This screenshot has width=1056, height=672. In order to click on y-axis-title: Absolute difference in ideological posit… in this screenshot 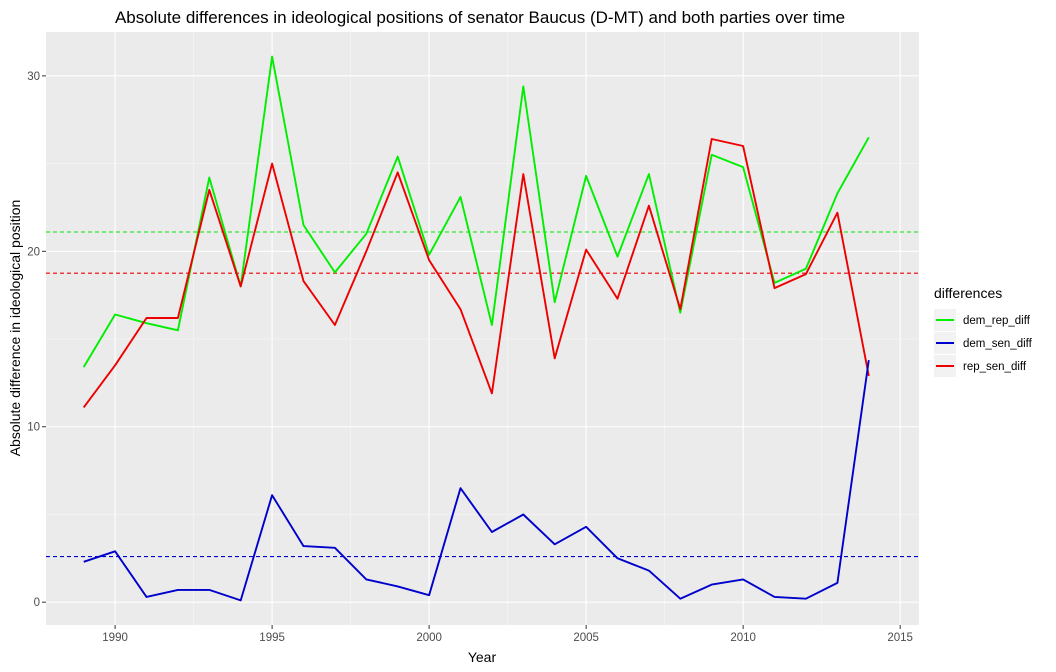, I will do `click(15, 328)`.